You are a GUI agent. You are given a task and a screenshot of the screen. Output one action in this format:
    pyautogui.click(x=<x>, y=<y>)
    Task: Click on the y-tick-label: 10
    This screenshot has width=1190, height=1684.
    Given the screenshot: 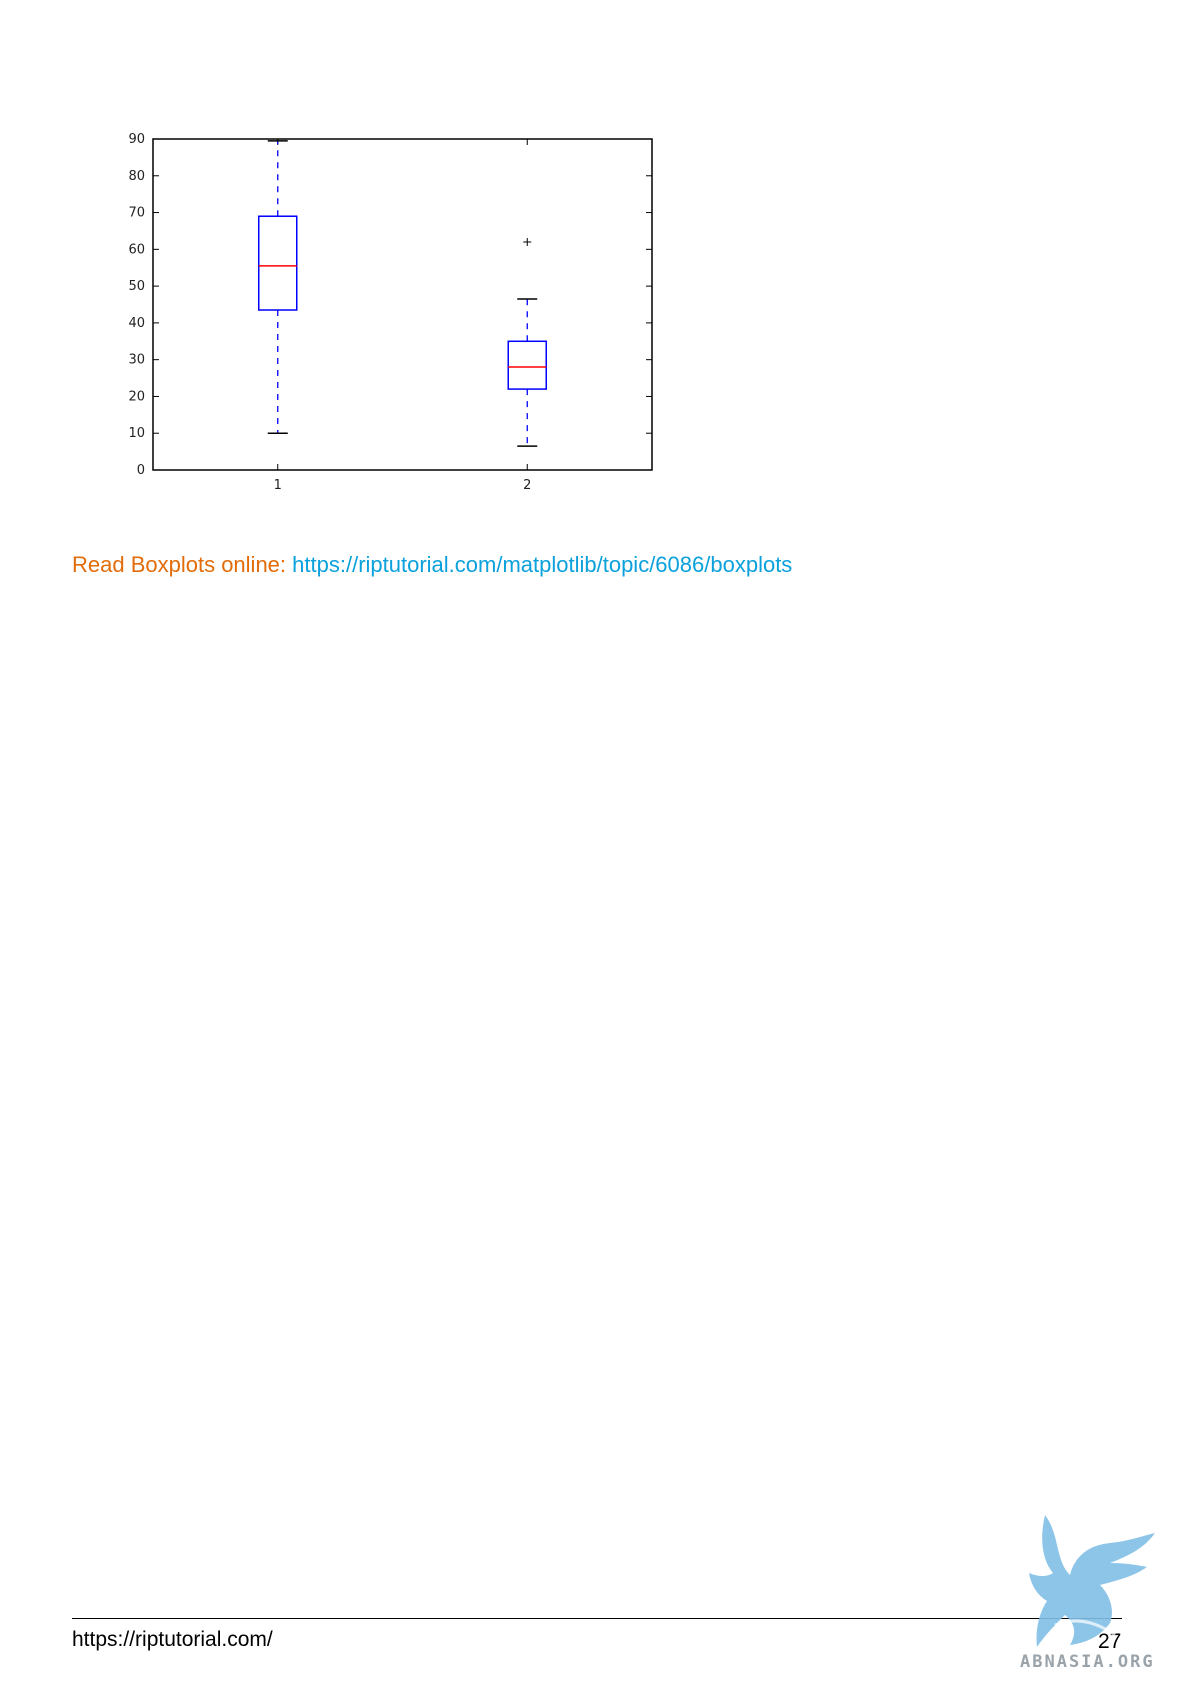 What is the action you would take?
    pyautogui.click(x=136, y=433)
    